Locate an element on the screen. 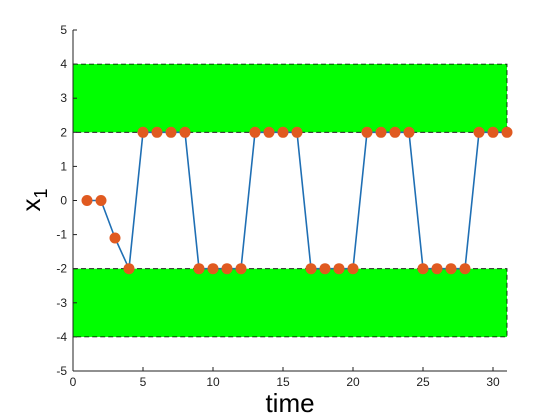 This screenshot has width=560, height=420. y-tick-label: 0 is located at coordinates (63, 201).